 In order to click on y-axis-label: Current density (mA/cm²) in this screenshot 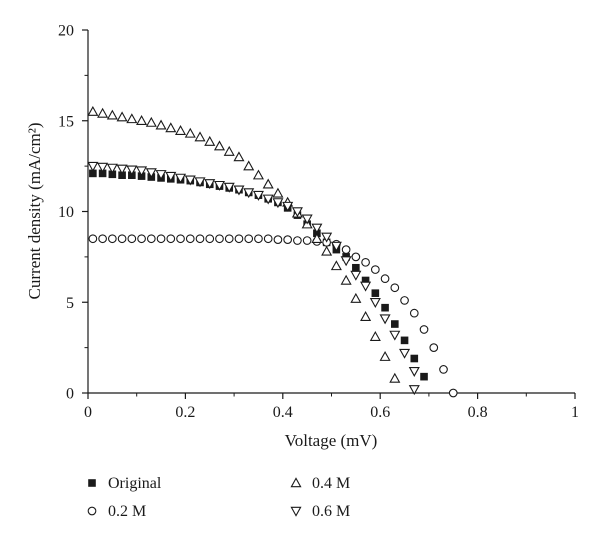, I will do `click(34, 211)`.